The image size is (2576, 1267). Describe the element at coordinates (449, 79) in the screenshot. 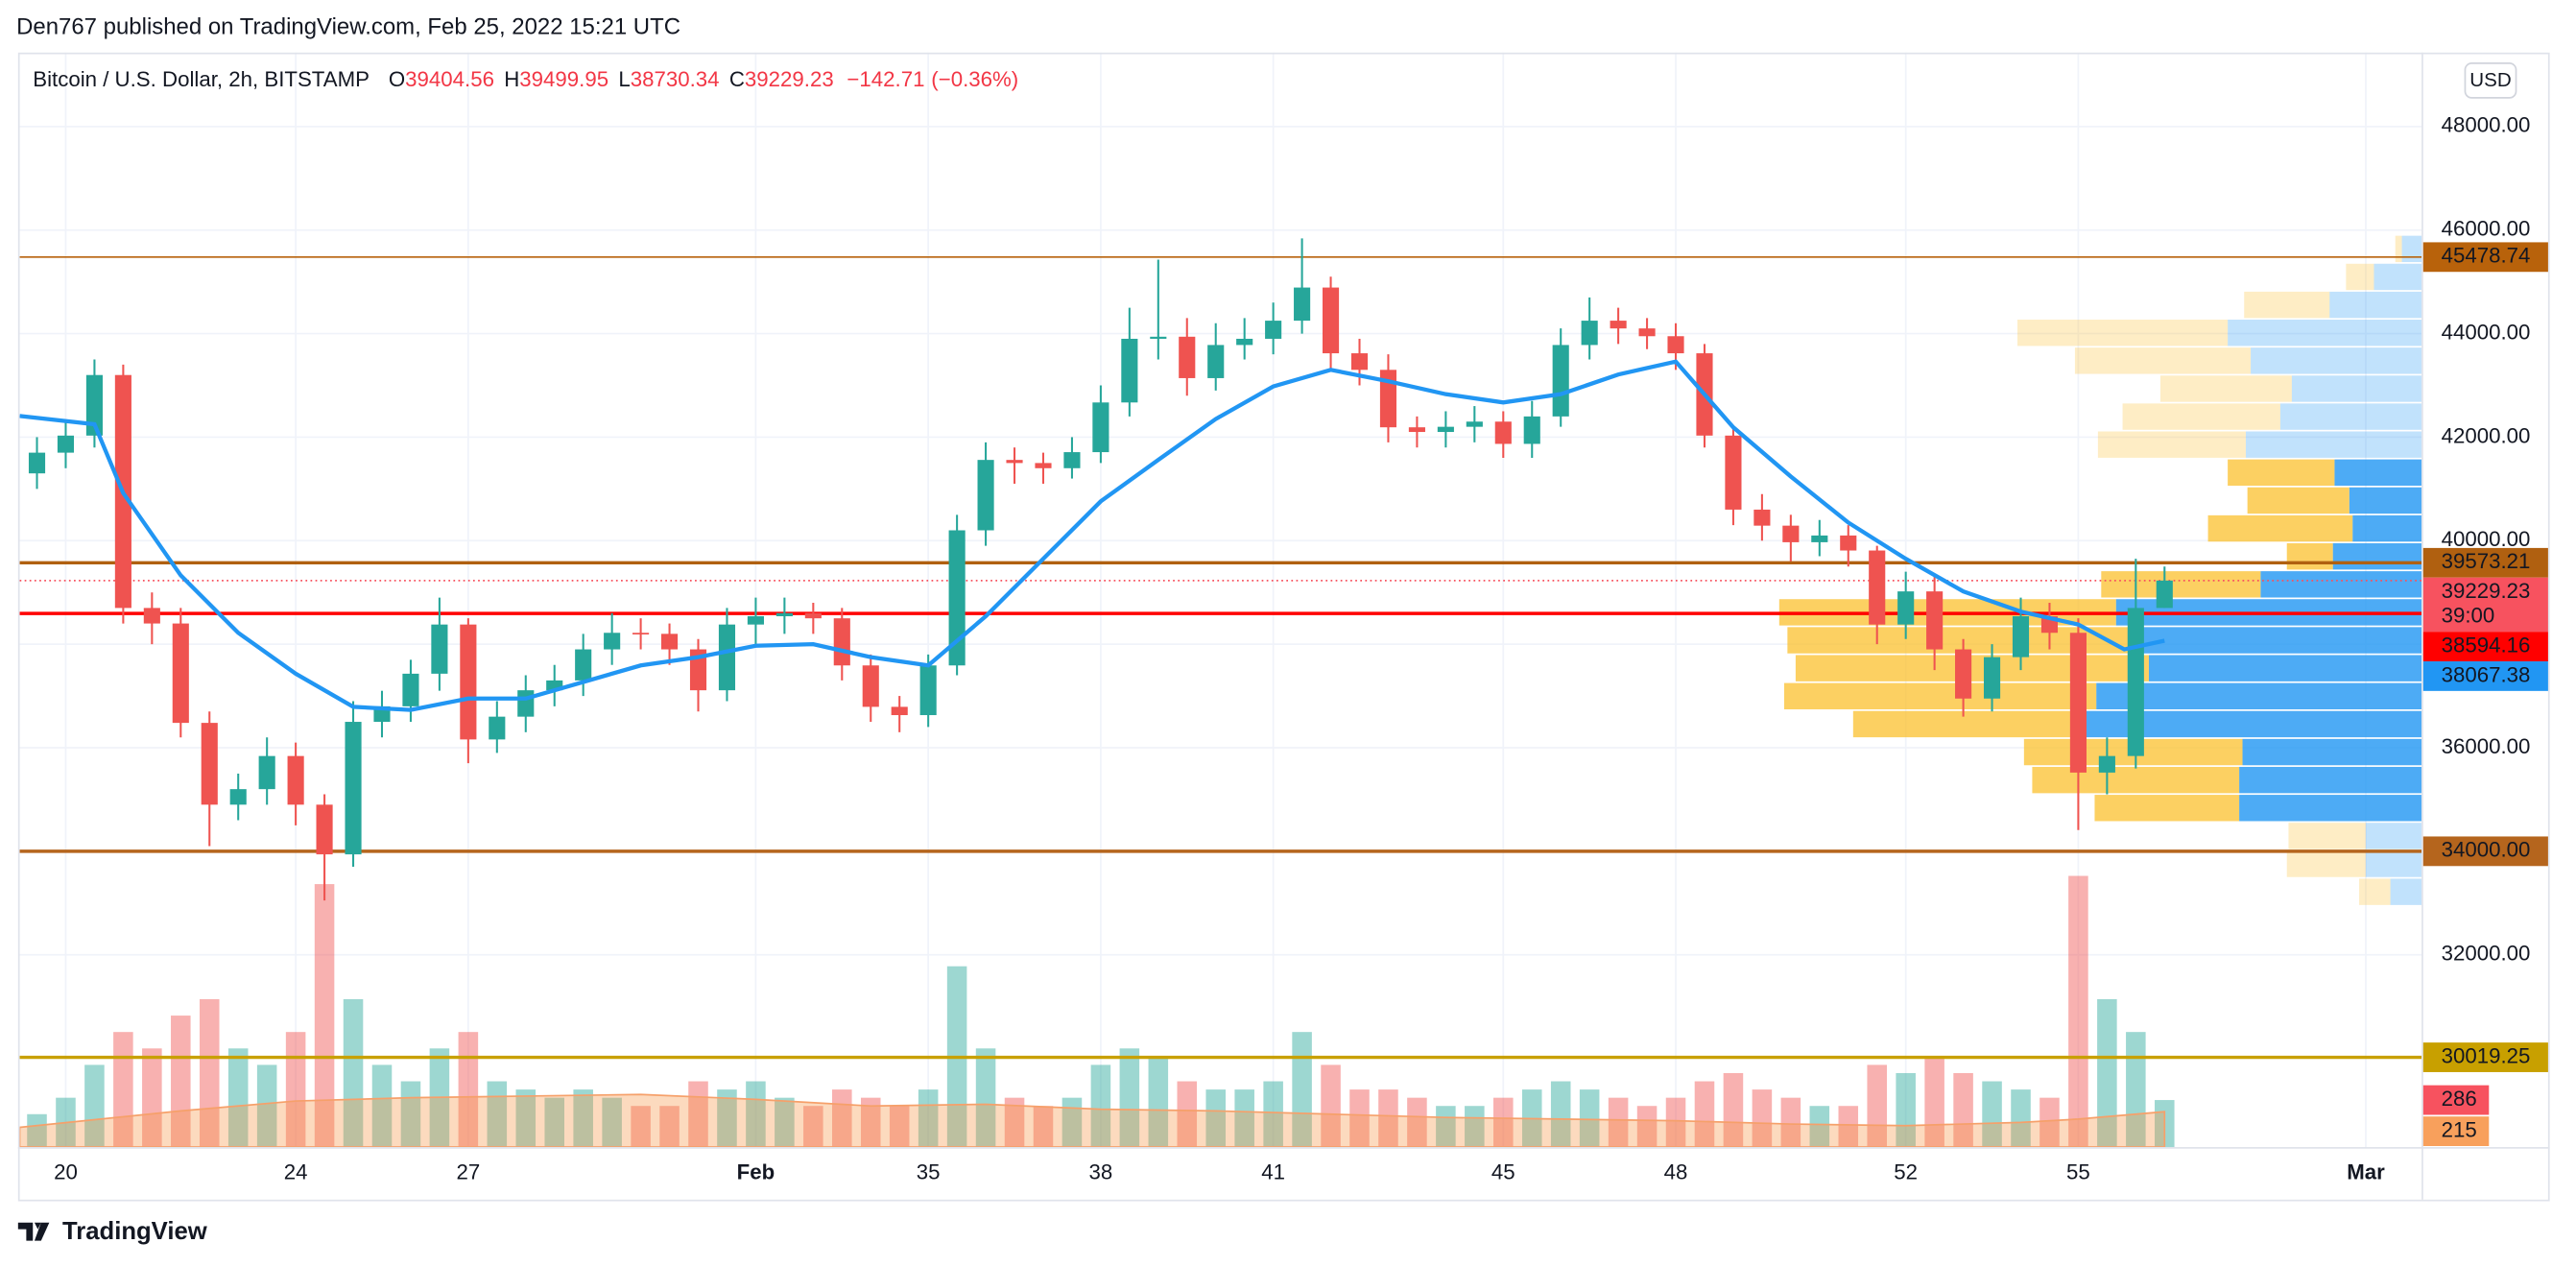

I see `ohlc-value: 39404.56` at that location.